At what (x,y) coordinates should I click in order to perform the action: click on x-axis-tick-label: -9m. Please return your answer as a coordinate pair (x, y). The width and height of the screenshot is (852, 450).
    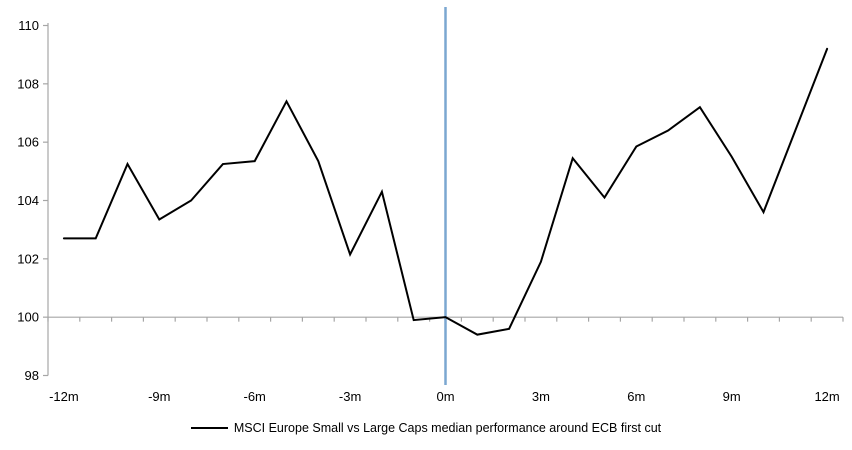
    Looking at the image, I should click on (159, 396).